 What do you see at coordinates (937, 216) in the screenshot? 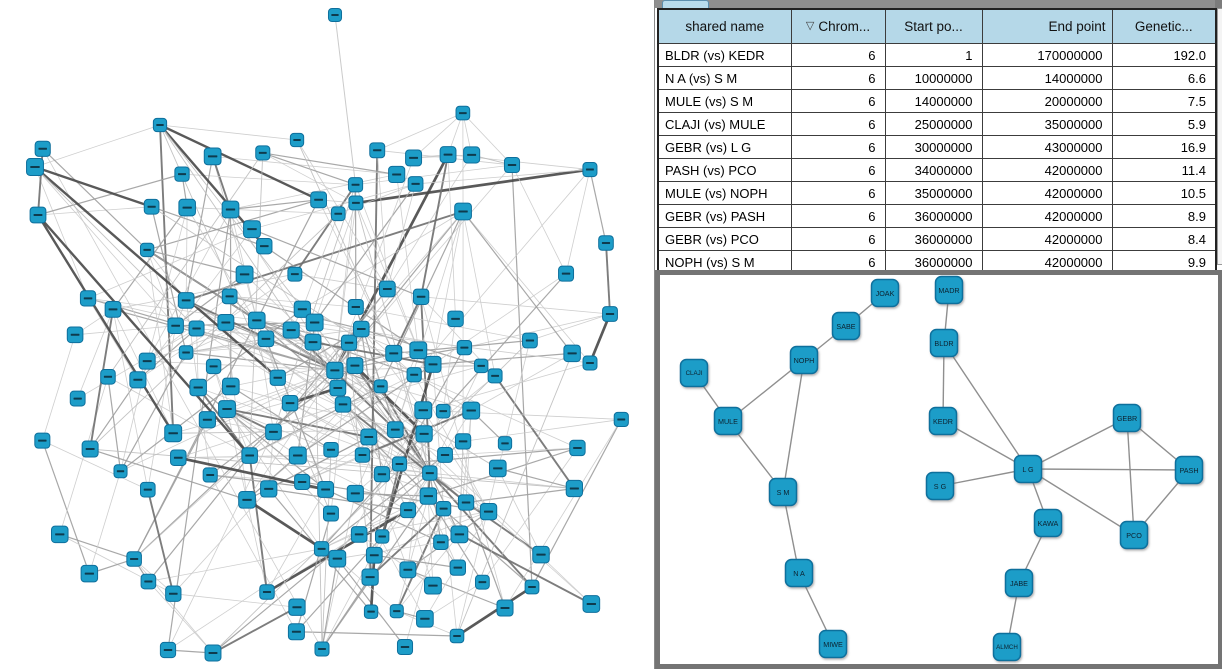
I see `table-row: GEBR (vs) PASH 6 36000000 42000000 8.9` at bounding box center [937, 216].